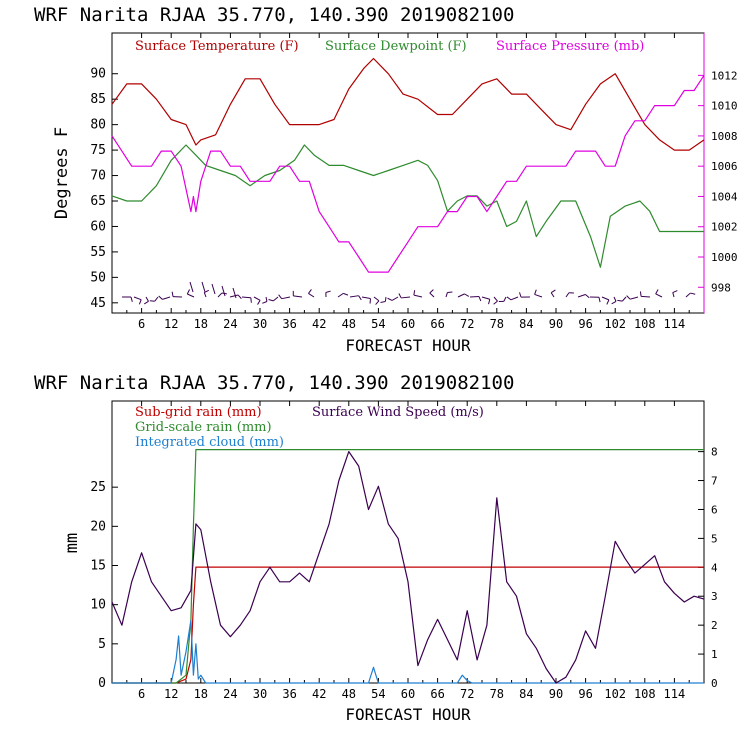 This screenshot has width=740, height=740. I want to click on x-tick-label: 24, so click(230, 324).